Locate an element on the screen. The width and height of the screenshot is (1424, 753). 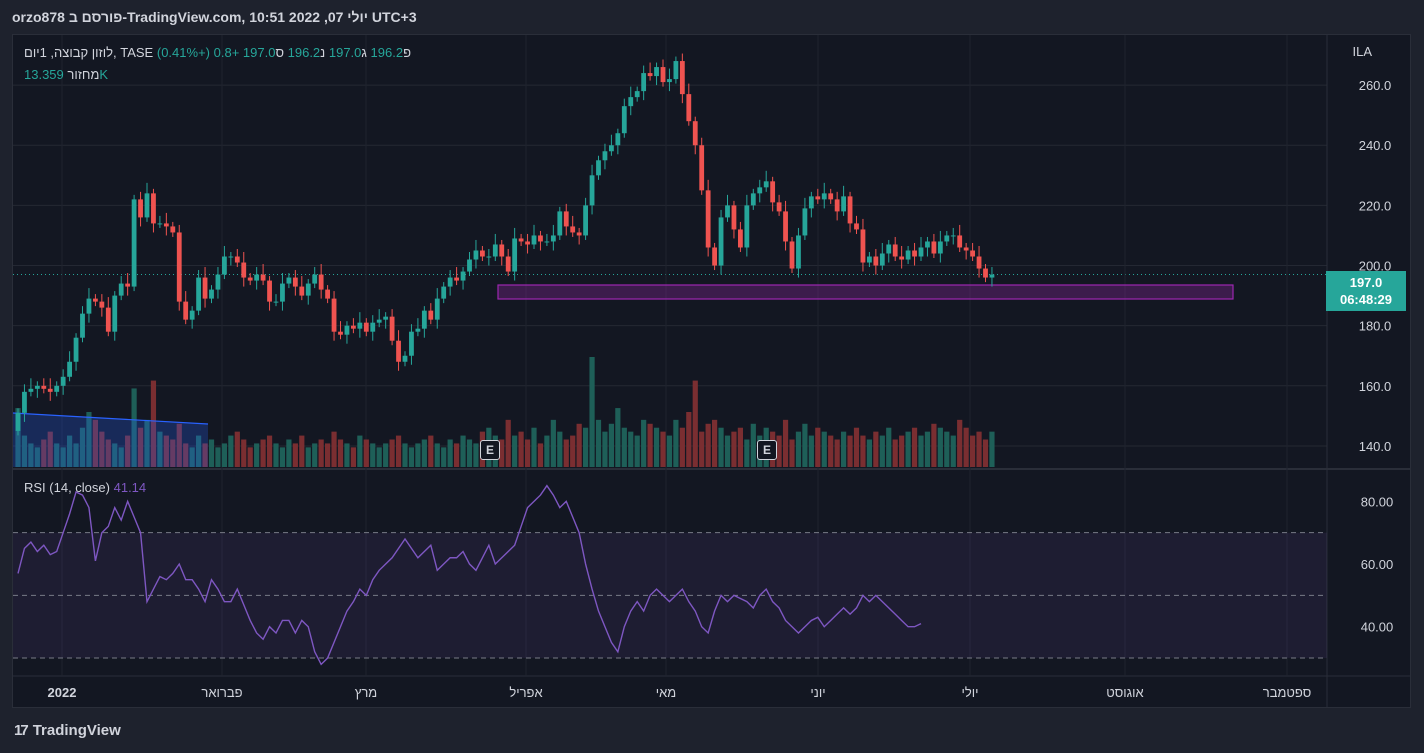
trendline-fill is located at coordinates (110, 440).